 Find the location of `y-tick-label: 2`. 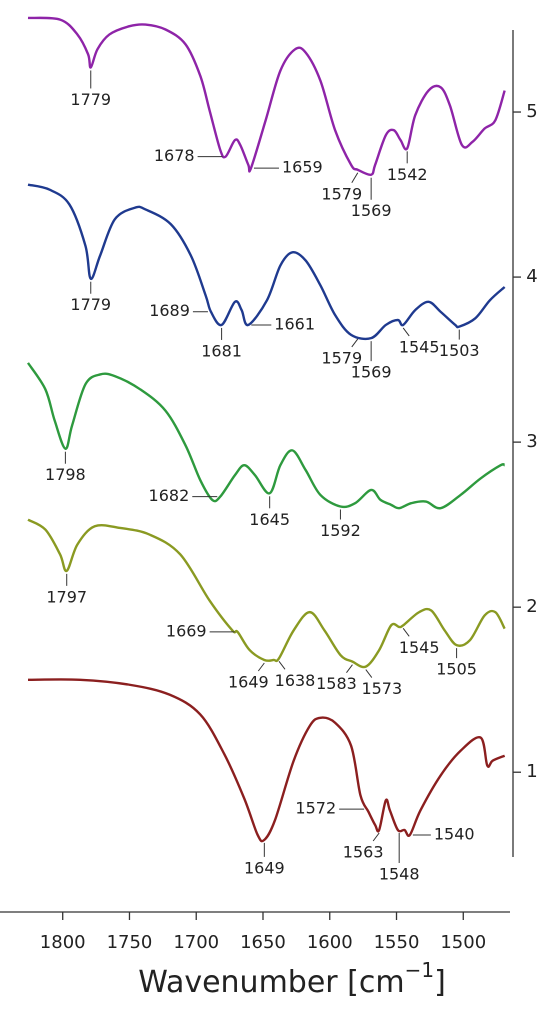

y-tick-label: 2 is located at coordinates (531, 606).